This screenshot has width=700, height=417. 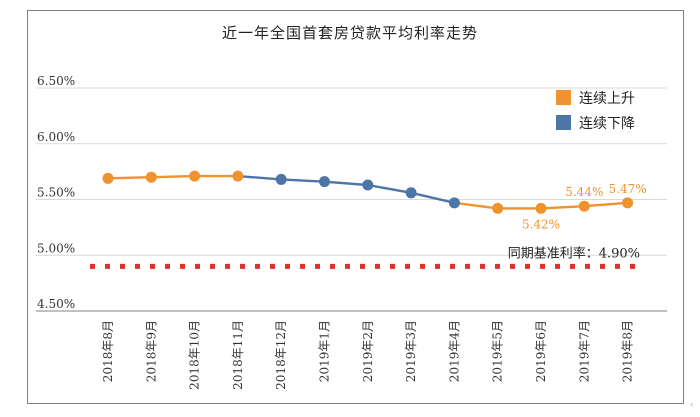 I want to click on legend-label: 连续上升, so click(x=607, y=98).